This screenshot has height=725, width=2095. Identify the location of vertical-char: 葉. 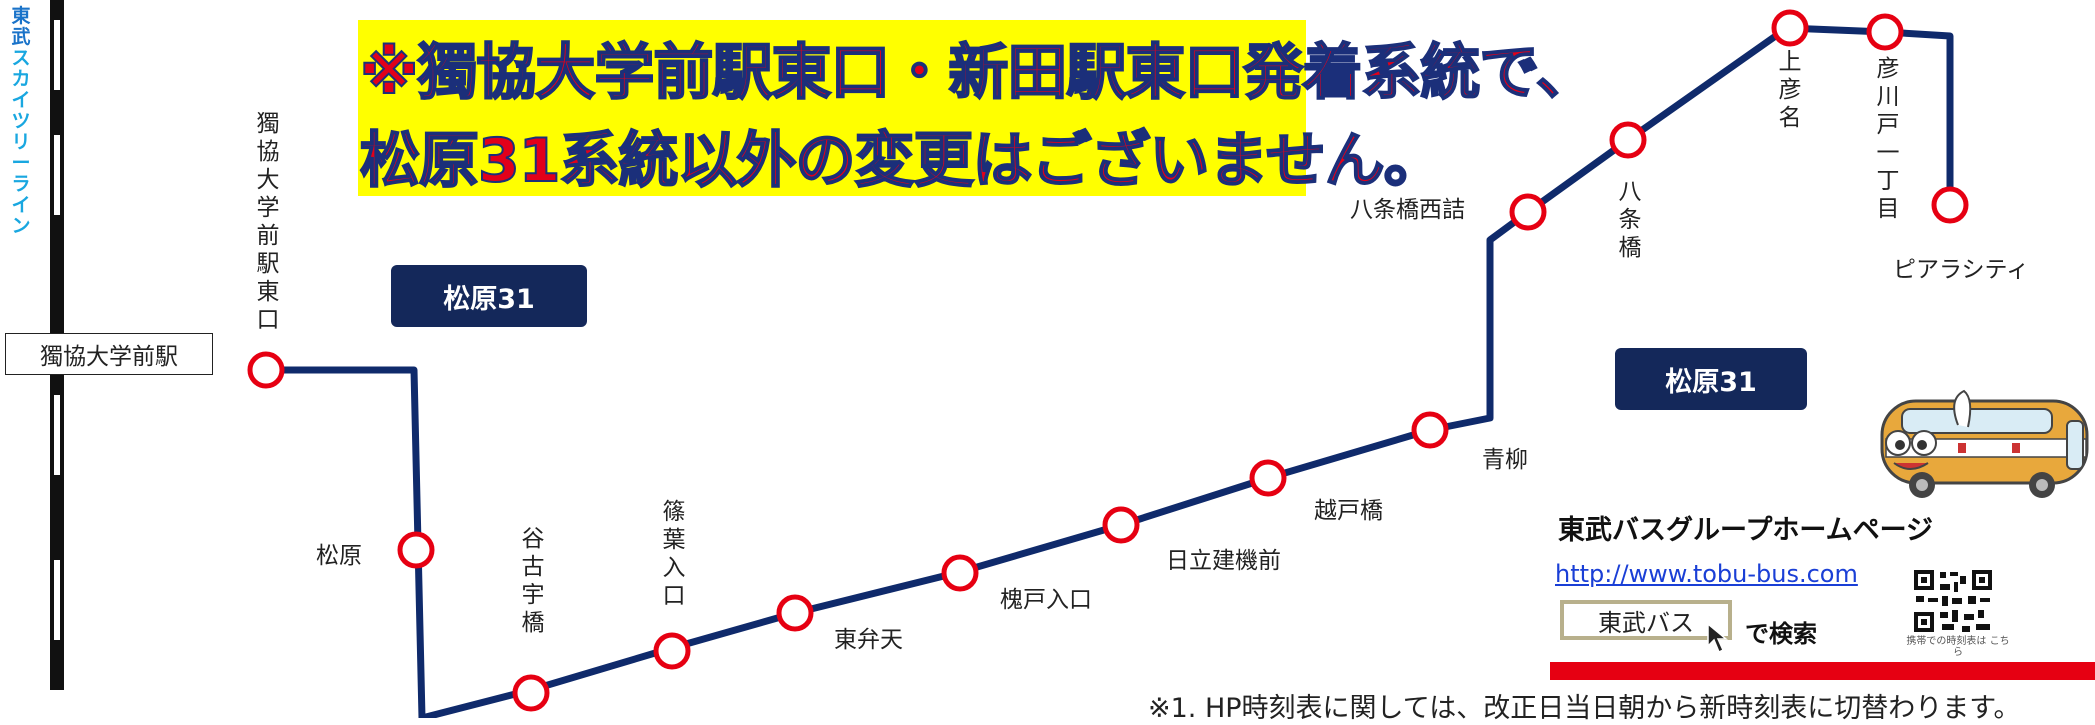
(674, 540).